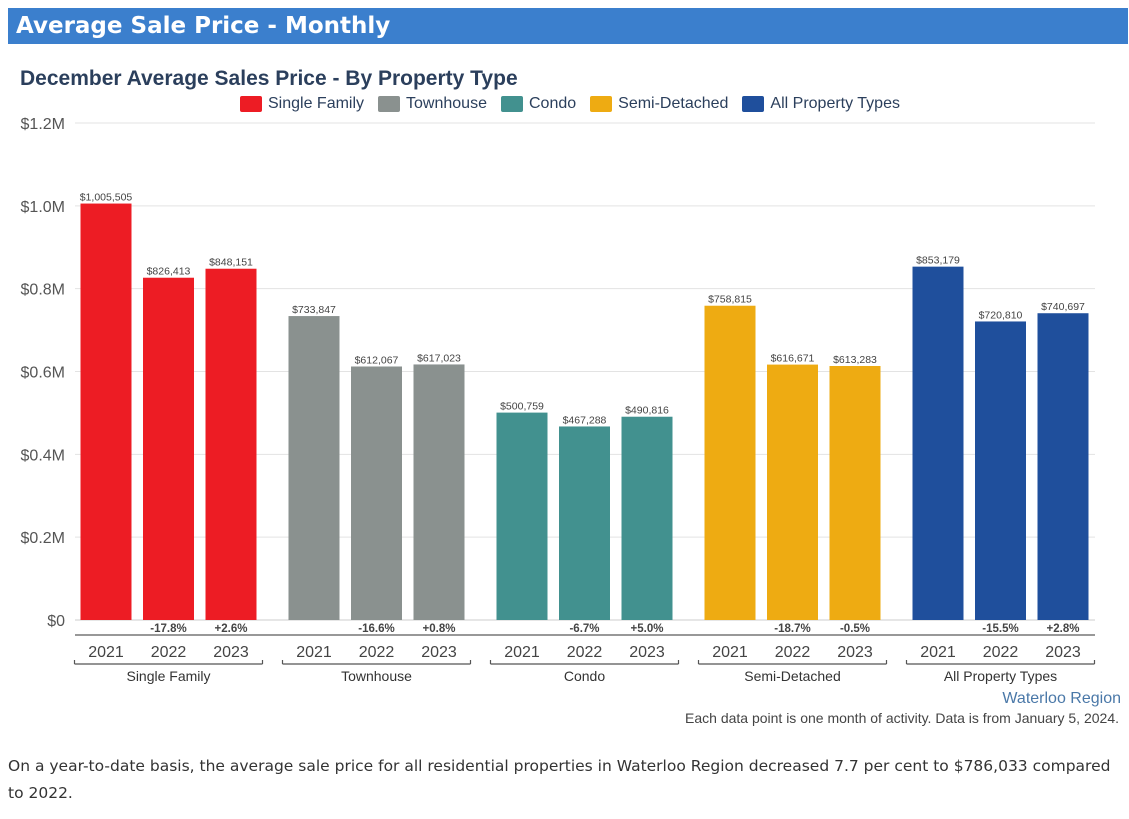  I want to click on data-label: $826,413, so click(169, 272).